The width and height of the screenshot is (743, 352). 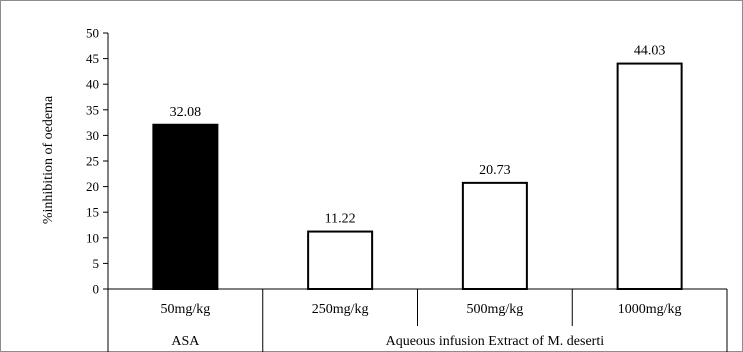 What do you see at coordinates (340, 309) in the screenshot?
I see `category-label: 250mg/kg` at bounding box center [340, 309].